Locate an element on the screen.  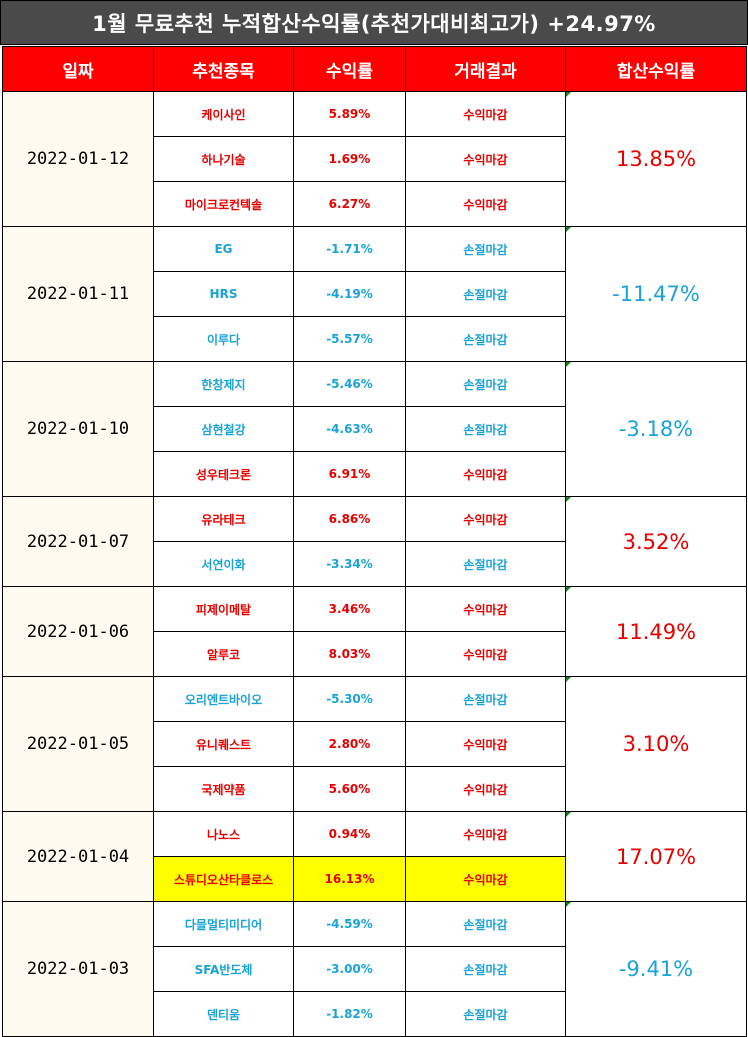
table-row: 삼현철강 -4.63% 손절마감 is located at coordinates (375, 429).